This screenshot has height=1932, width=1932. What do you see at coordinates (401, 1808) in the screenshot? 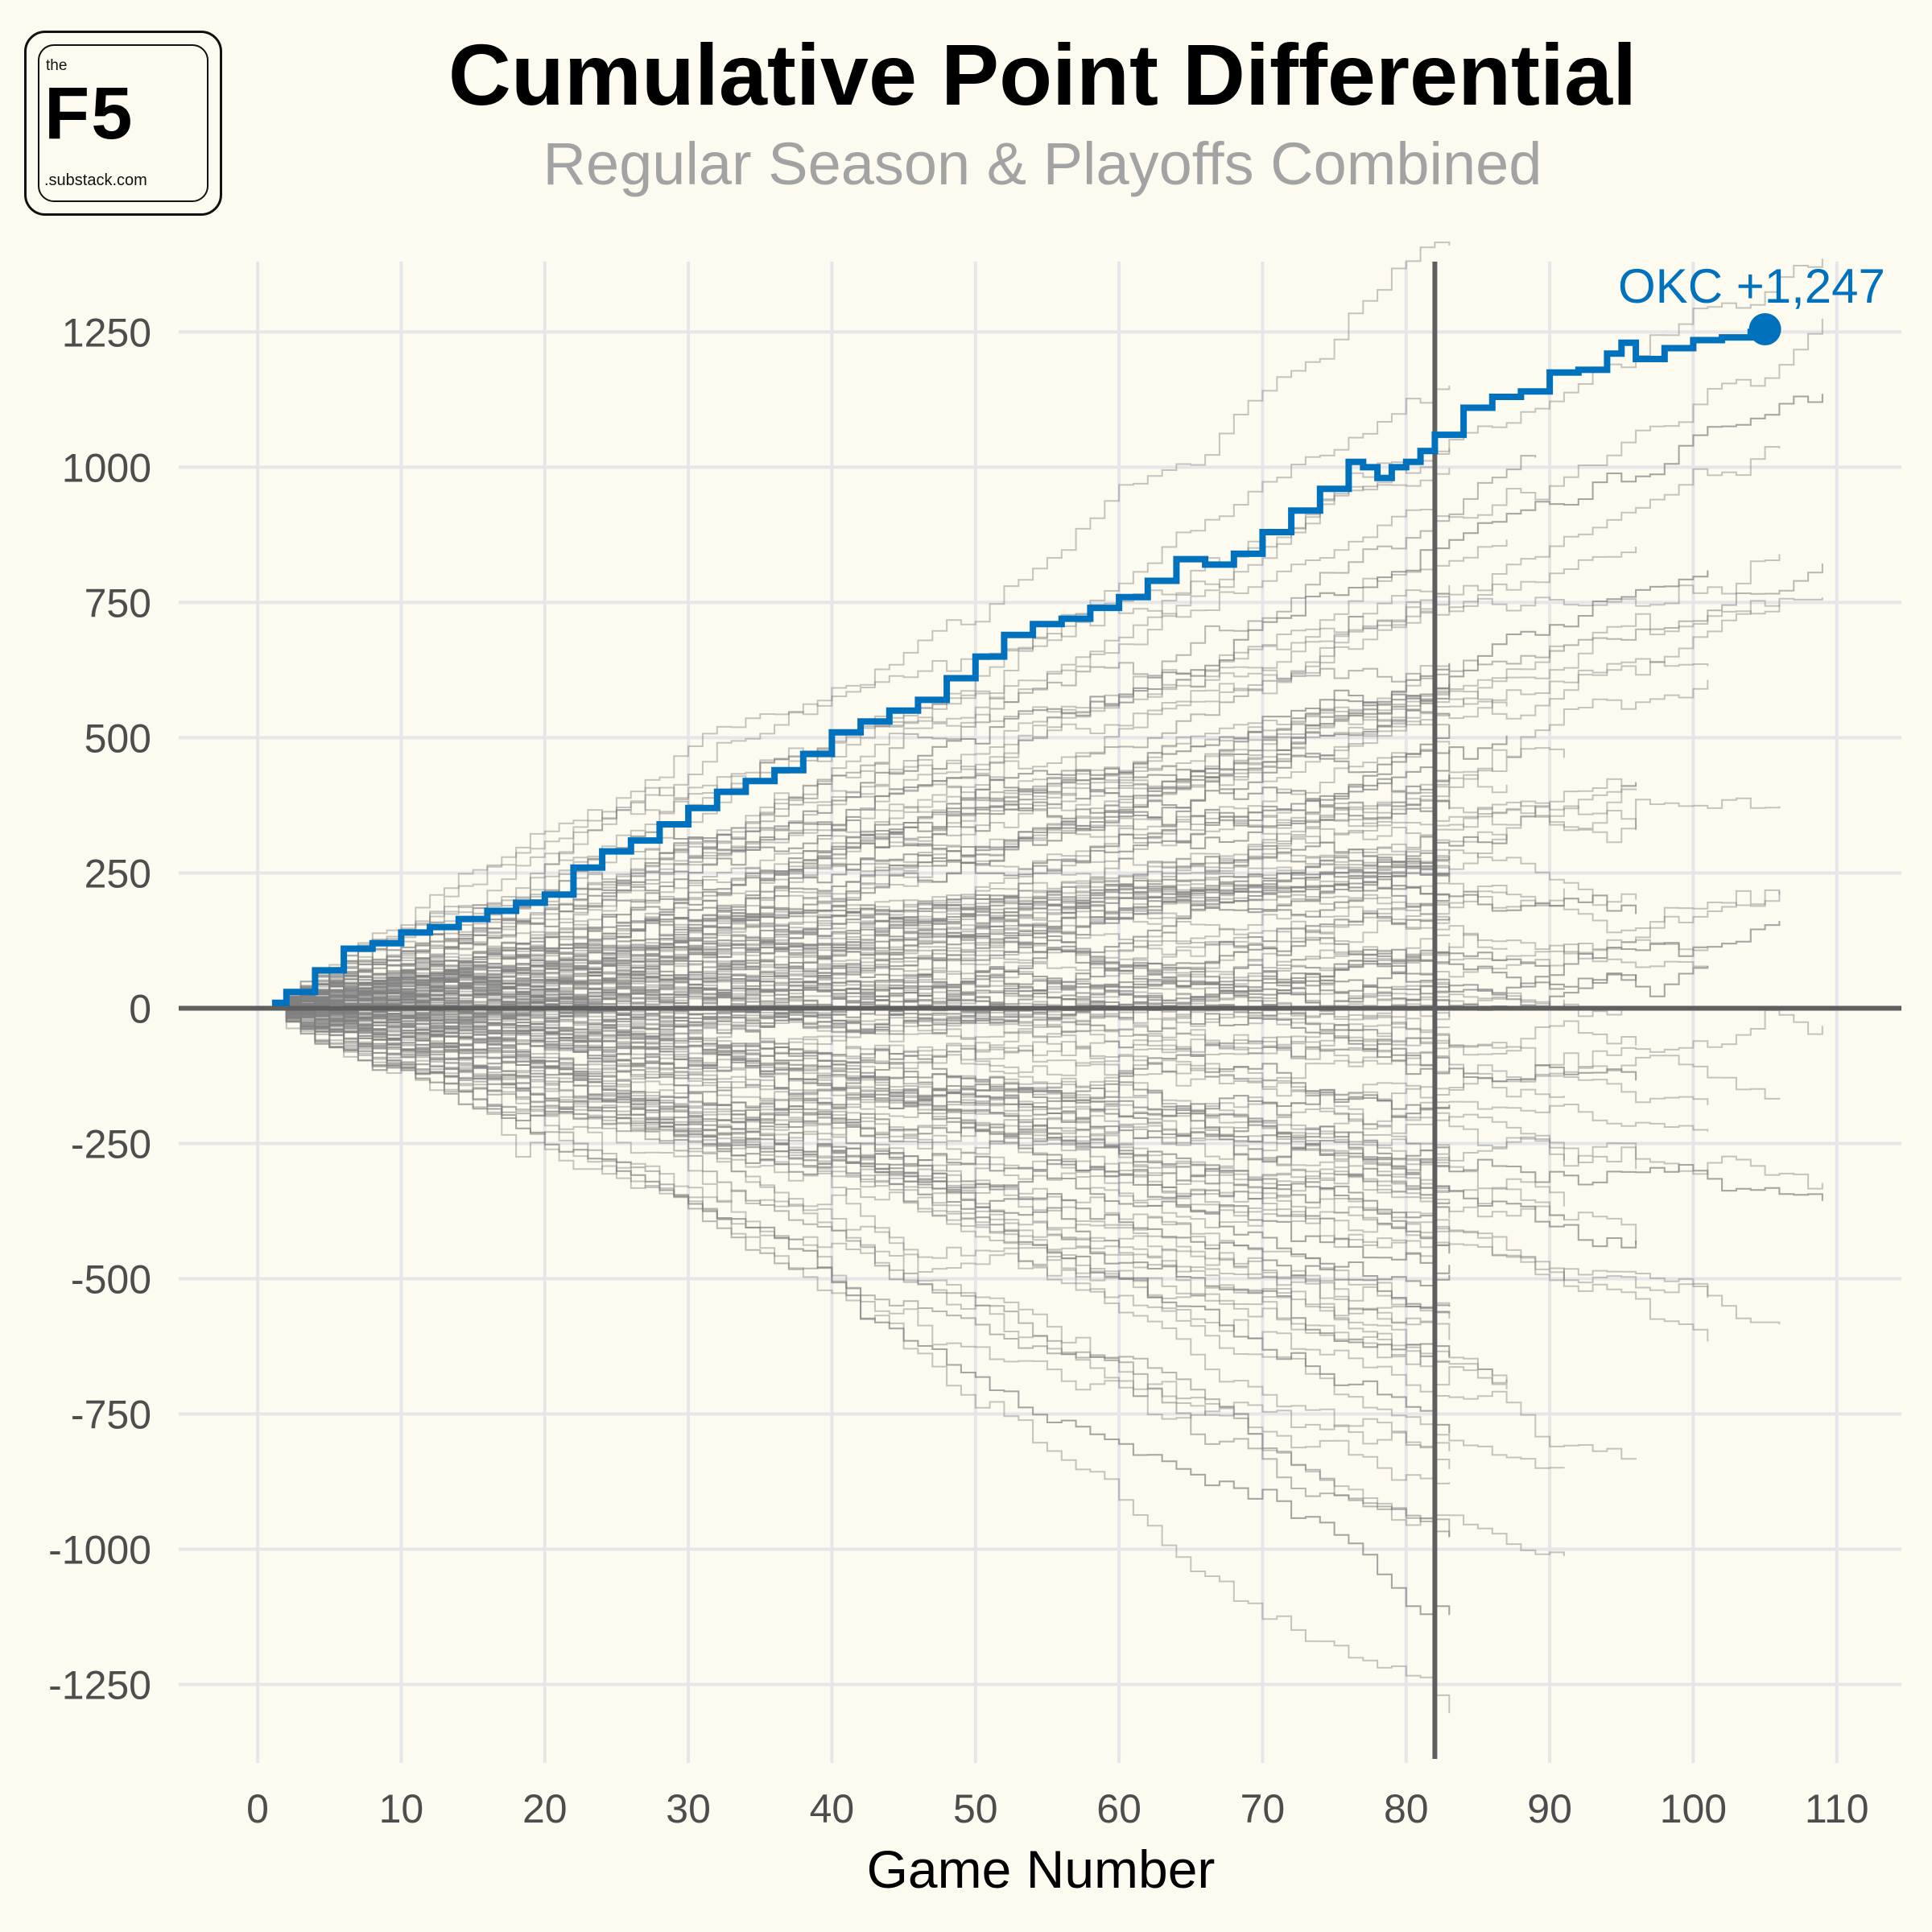
I see `x-tick-label: 10` at bounding box center [401, 1808].